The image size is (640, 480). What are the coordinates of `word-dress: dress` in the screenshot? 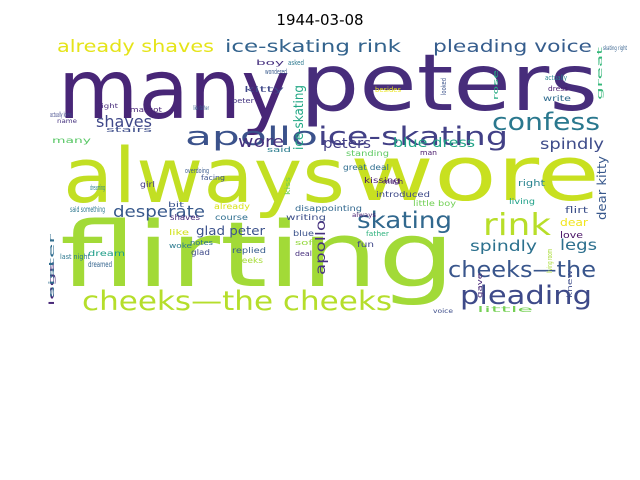 It's located at (558, 89).